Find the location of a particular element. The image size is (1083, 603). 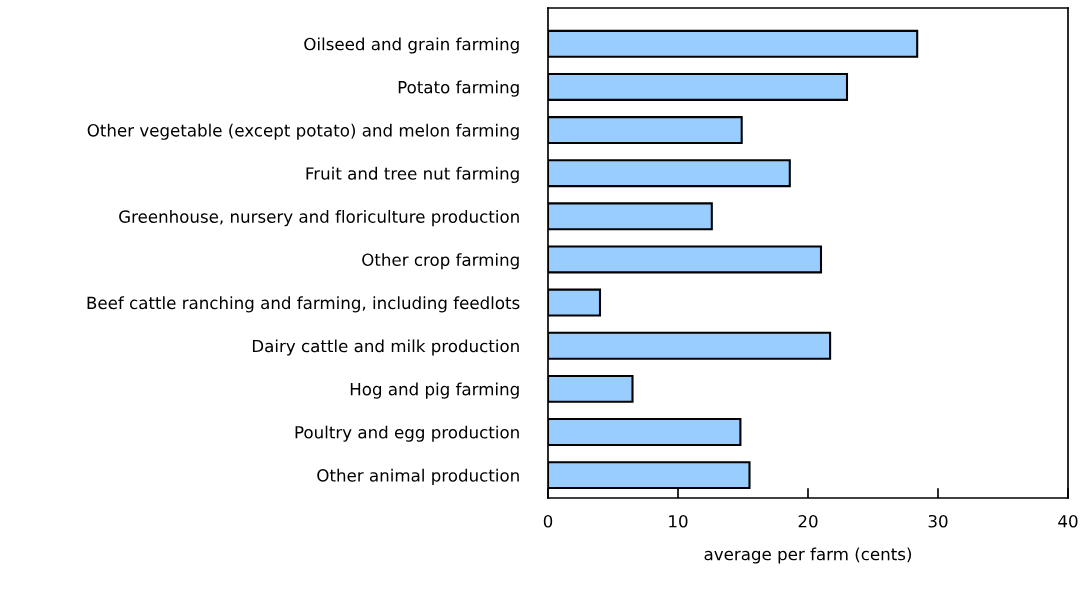

y-tick-label: Beef cattle ranching and farming, including feedlots is located at coordinates (303, 304).